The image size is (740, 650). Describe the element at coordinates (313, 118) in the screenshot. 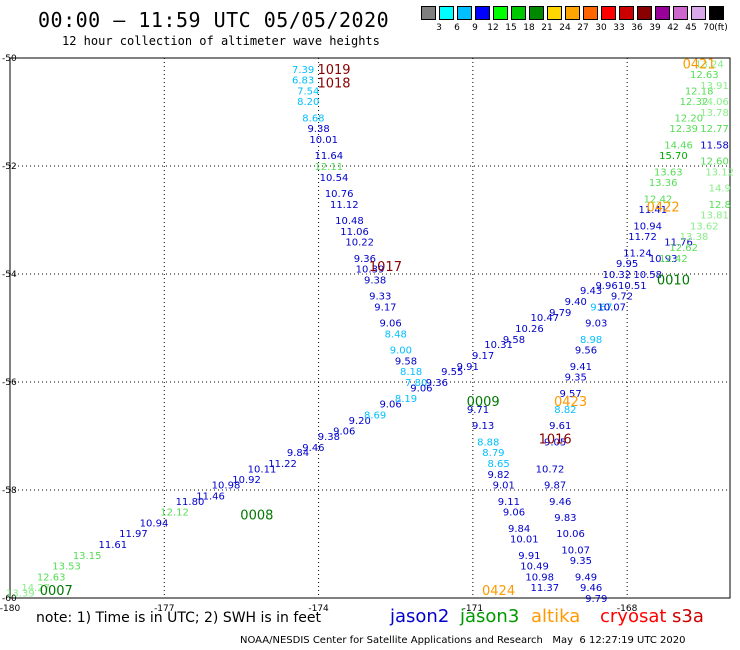

I see `wave-height-point: 8.68` at that location.